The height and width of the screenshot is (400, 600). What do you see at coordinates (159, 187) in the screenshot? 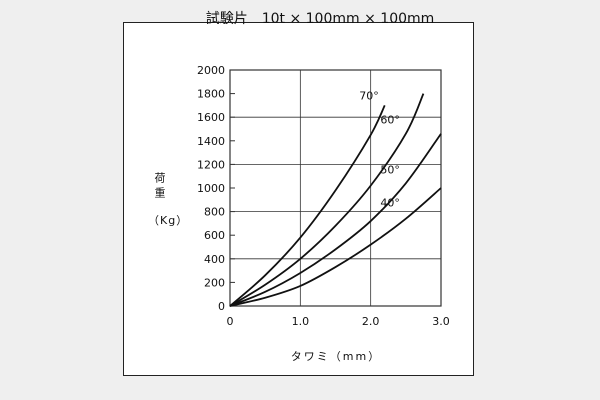
I see `y-axis-title: 荷重` at bounding box center [159, 187].